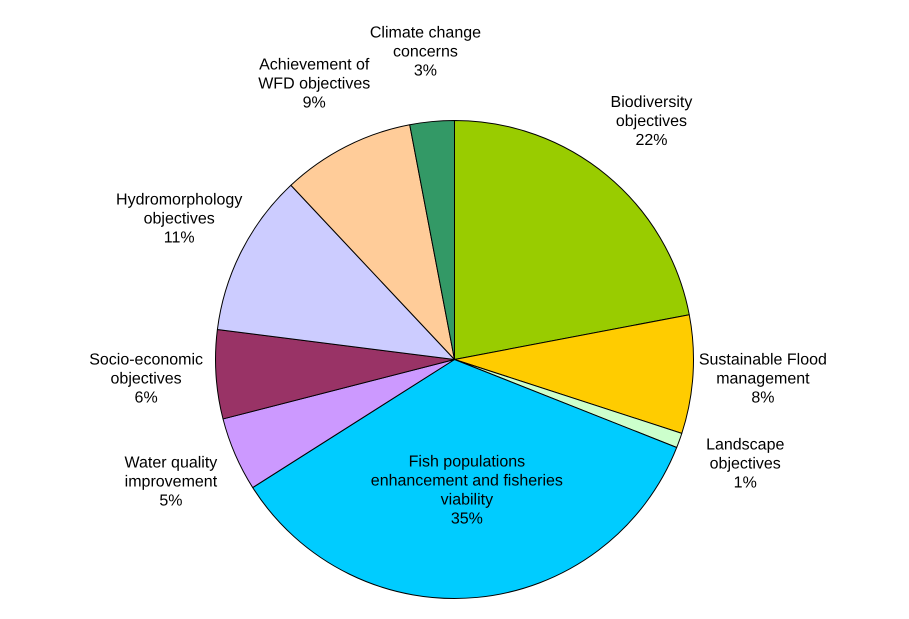 The width and height of the screenshot is (909, 619). What do you see at coordinates (179, 210) in the screenshot?
I see `slice-label: Hydromorphology objectives` at bounding box center [179, 210].